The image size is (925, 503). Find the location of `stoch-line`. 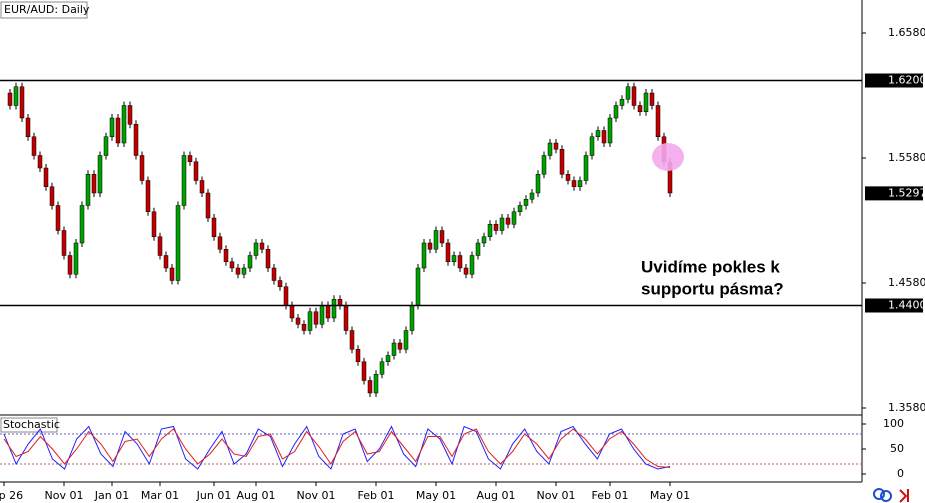

stoch-line is located at coordinates (337, 448).